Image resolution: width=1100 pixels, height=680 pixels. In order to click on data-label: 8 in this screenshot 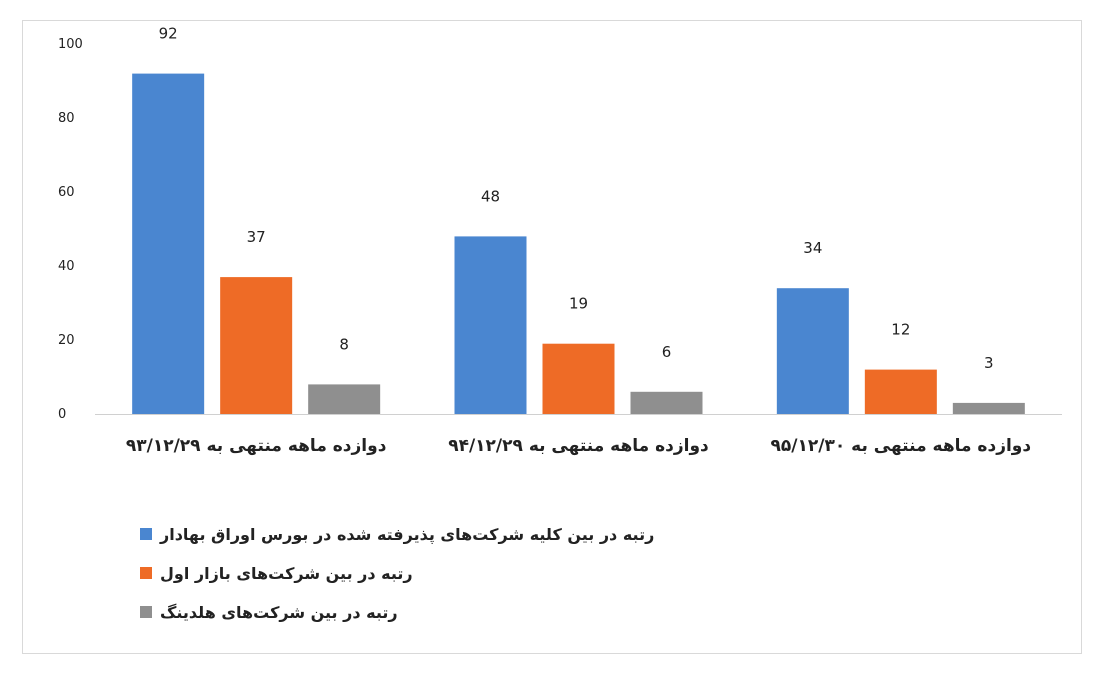, I will do `click(344, 344)`.